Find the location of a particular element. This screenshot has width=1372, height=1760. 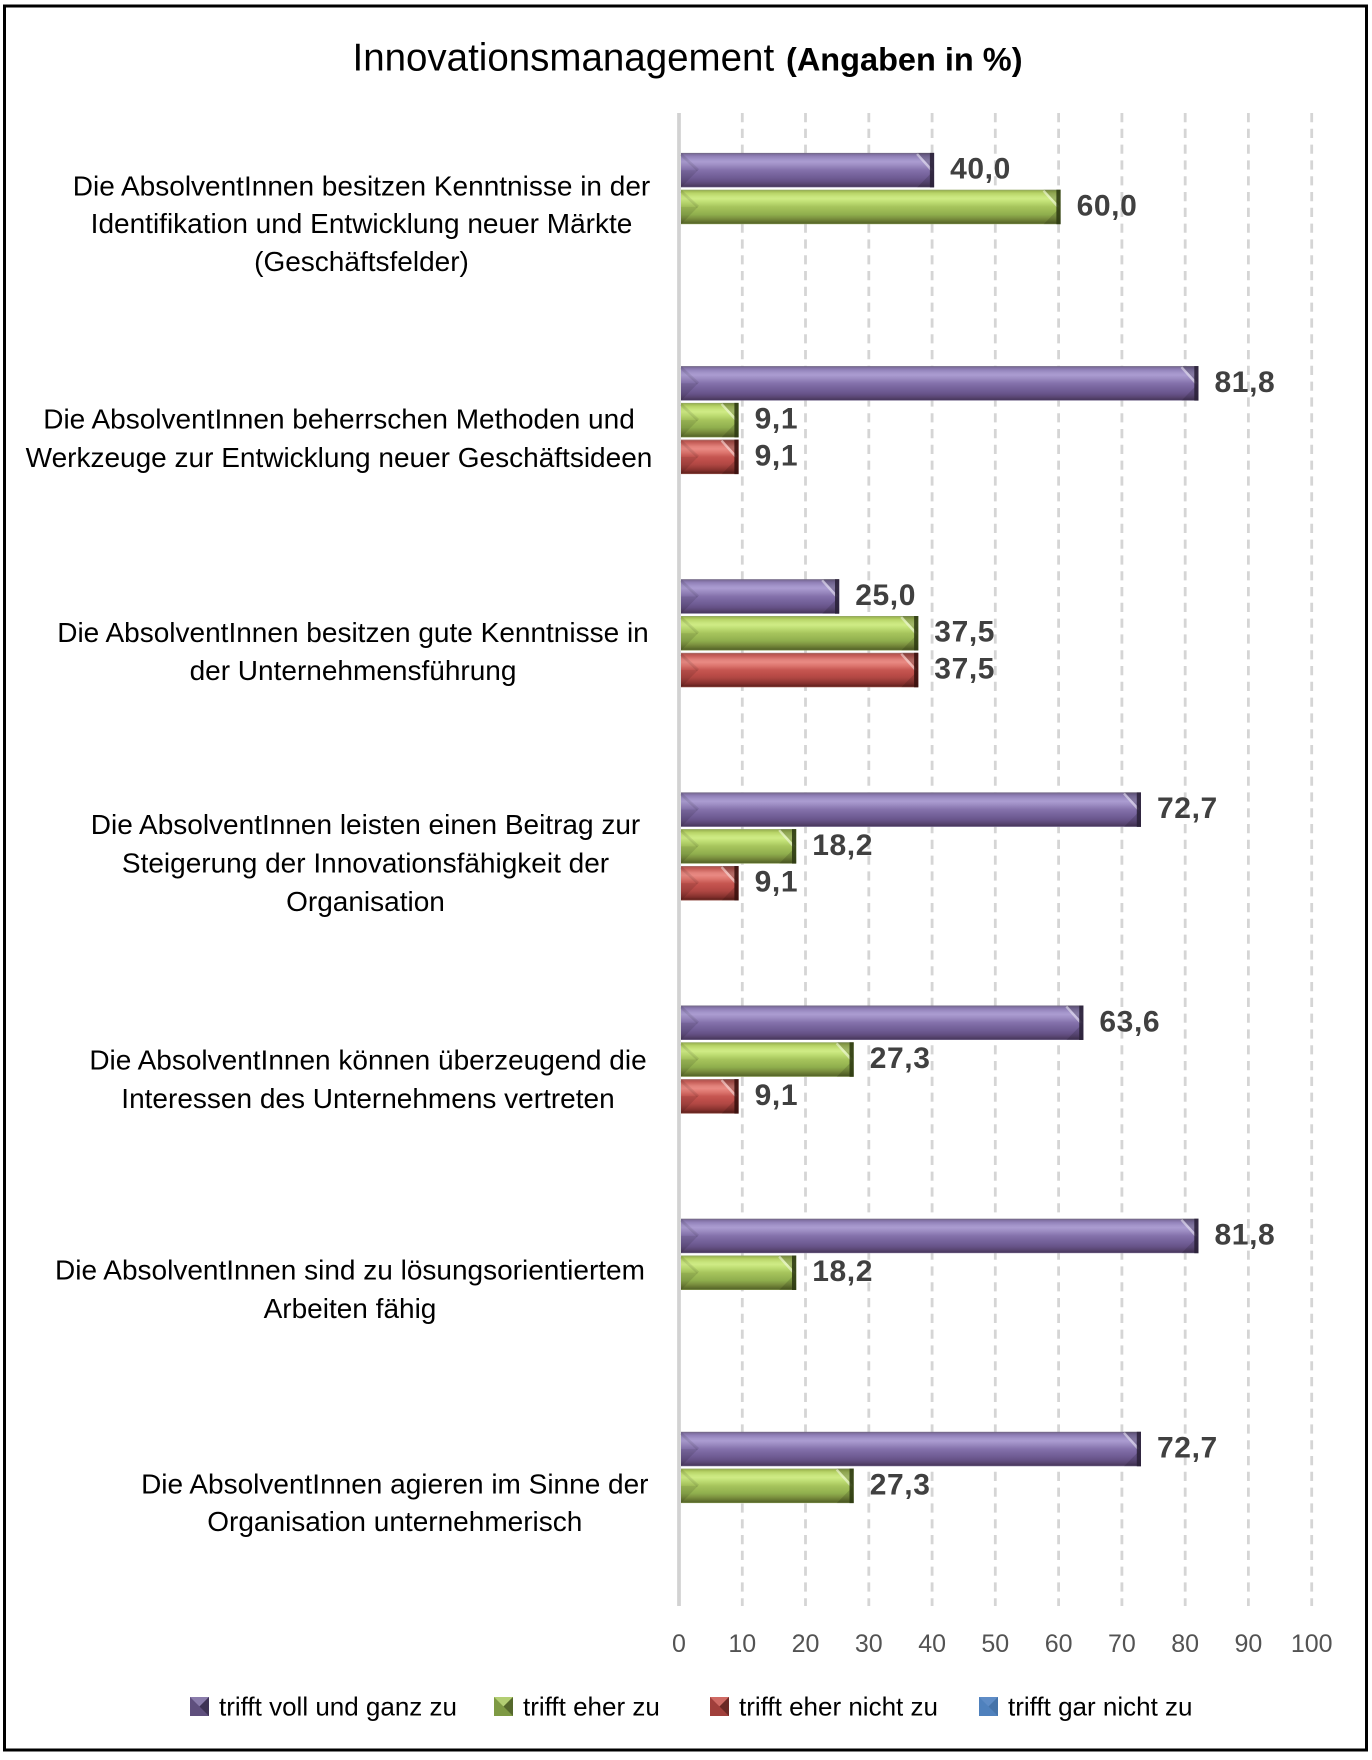

svg-text: 30 is located at coordinates (869, 1644).